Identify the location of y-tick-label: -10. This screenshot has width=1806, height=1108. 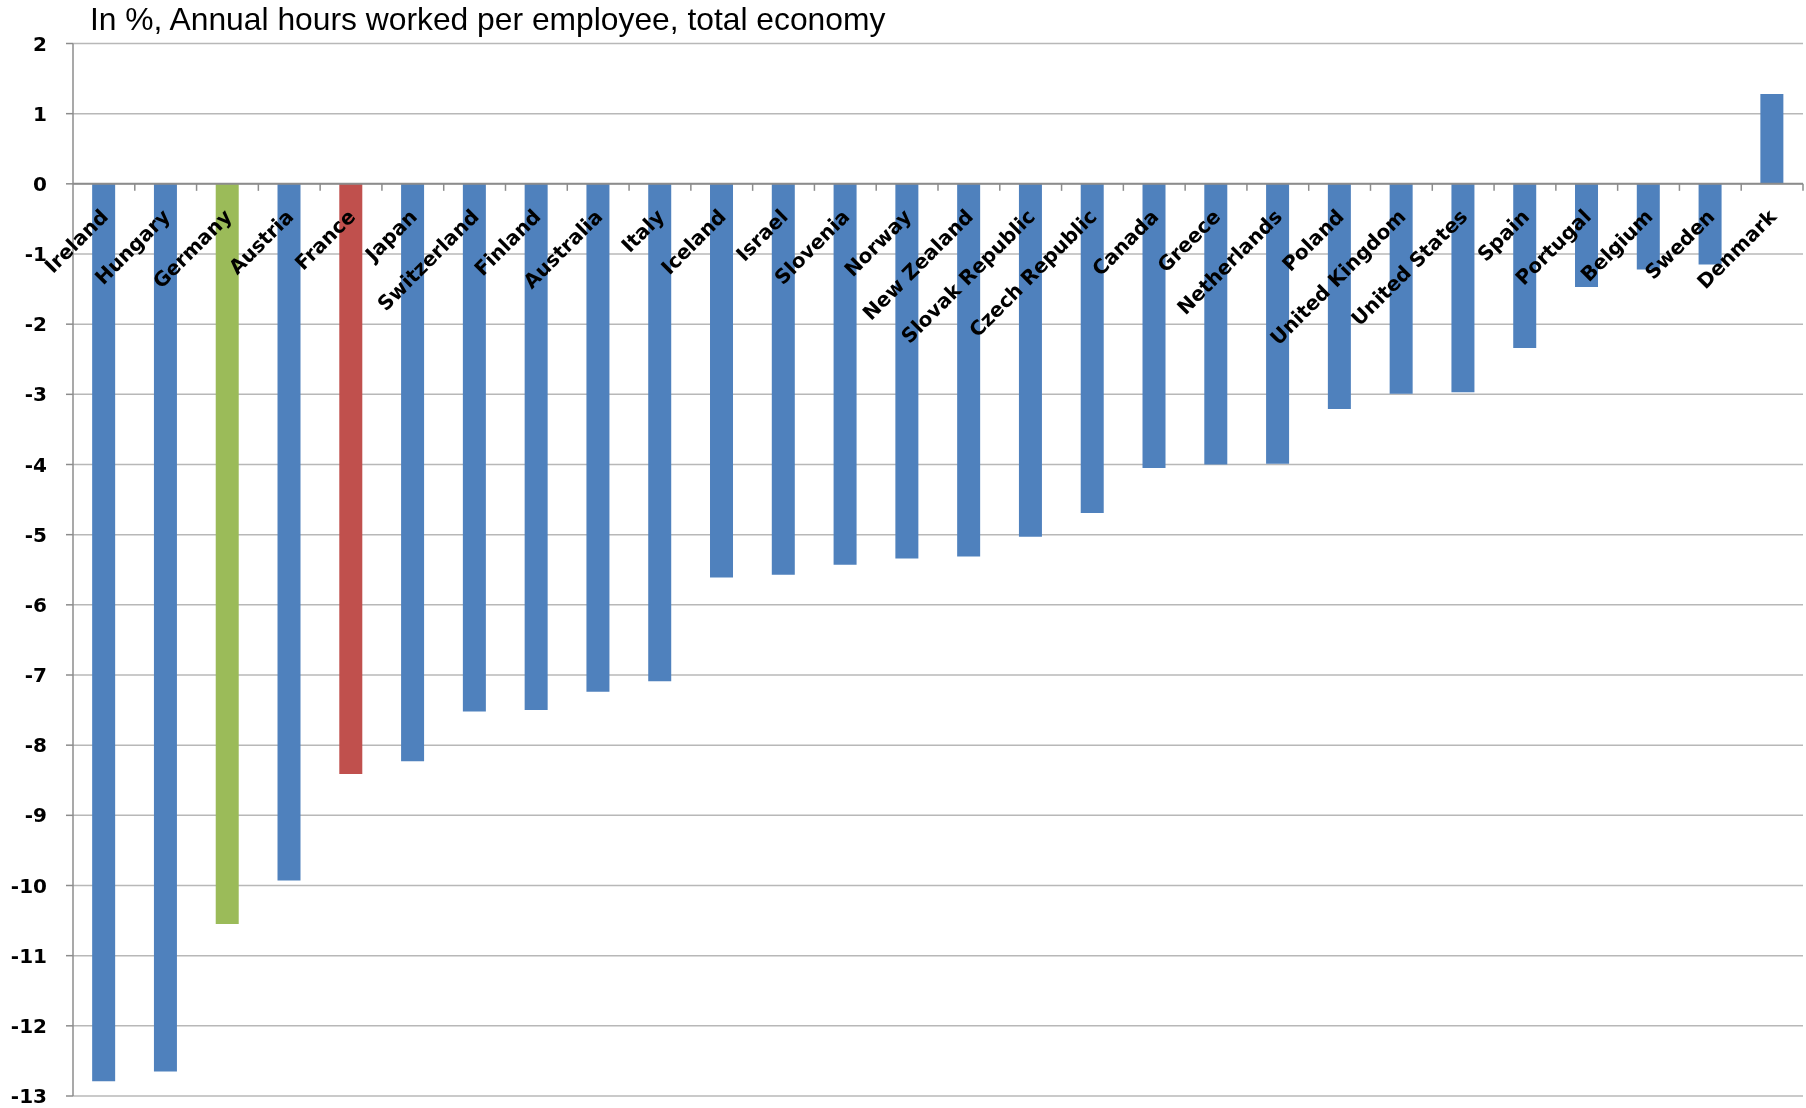
(28, 885).